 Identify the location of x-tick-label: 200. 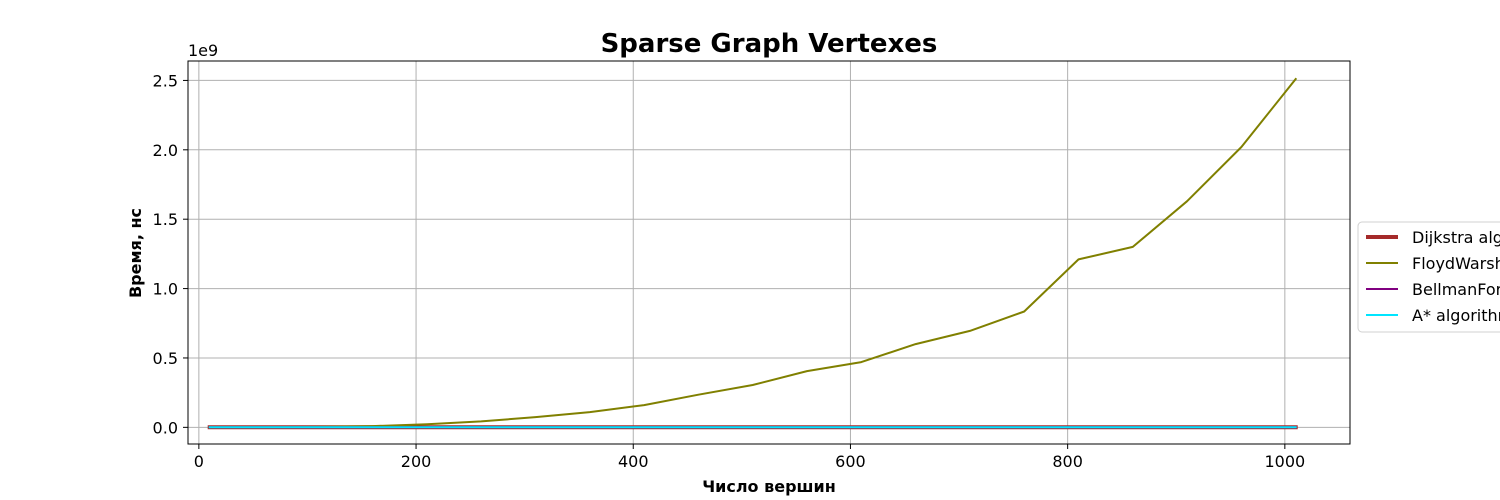
(416, 461).